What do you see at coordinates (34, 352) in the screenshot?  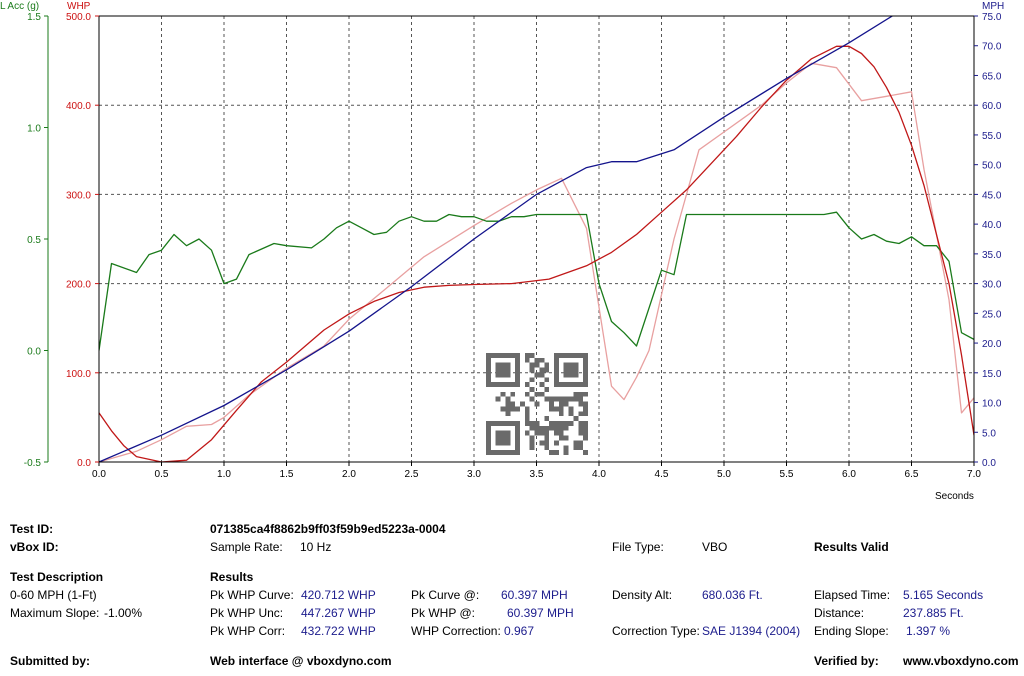 I see `lacc-tick-label: 0.0` at bounding box center [34, 352].